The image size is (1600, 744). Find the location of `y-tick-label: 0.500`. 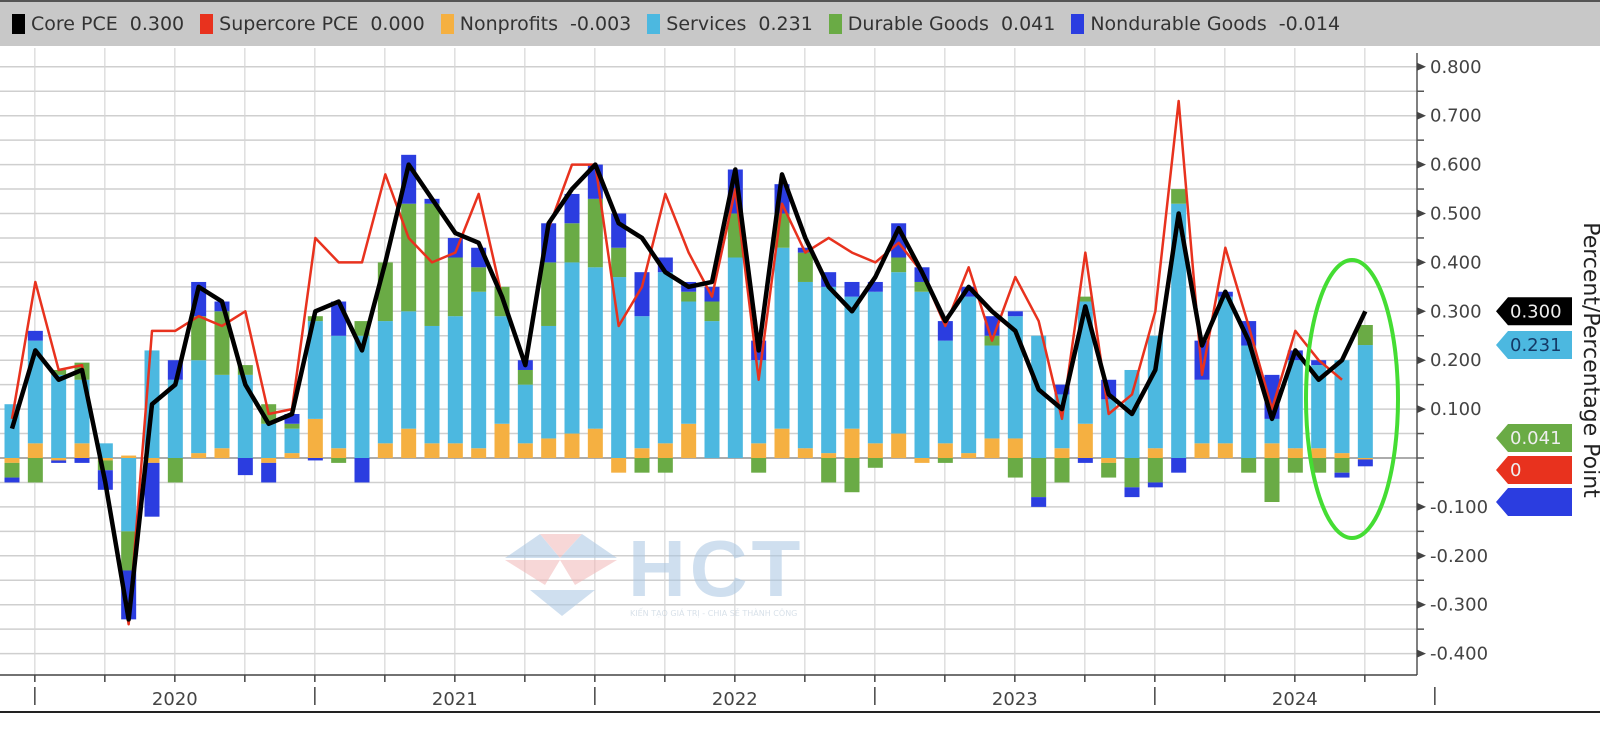

y-tick-label: 0.500 is located at coordinates (1456, 214).